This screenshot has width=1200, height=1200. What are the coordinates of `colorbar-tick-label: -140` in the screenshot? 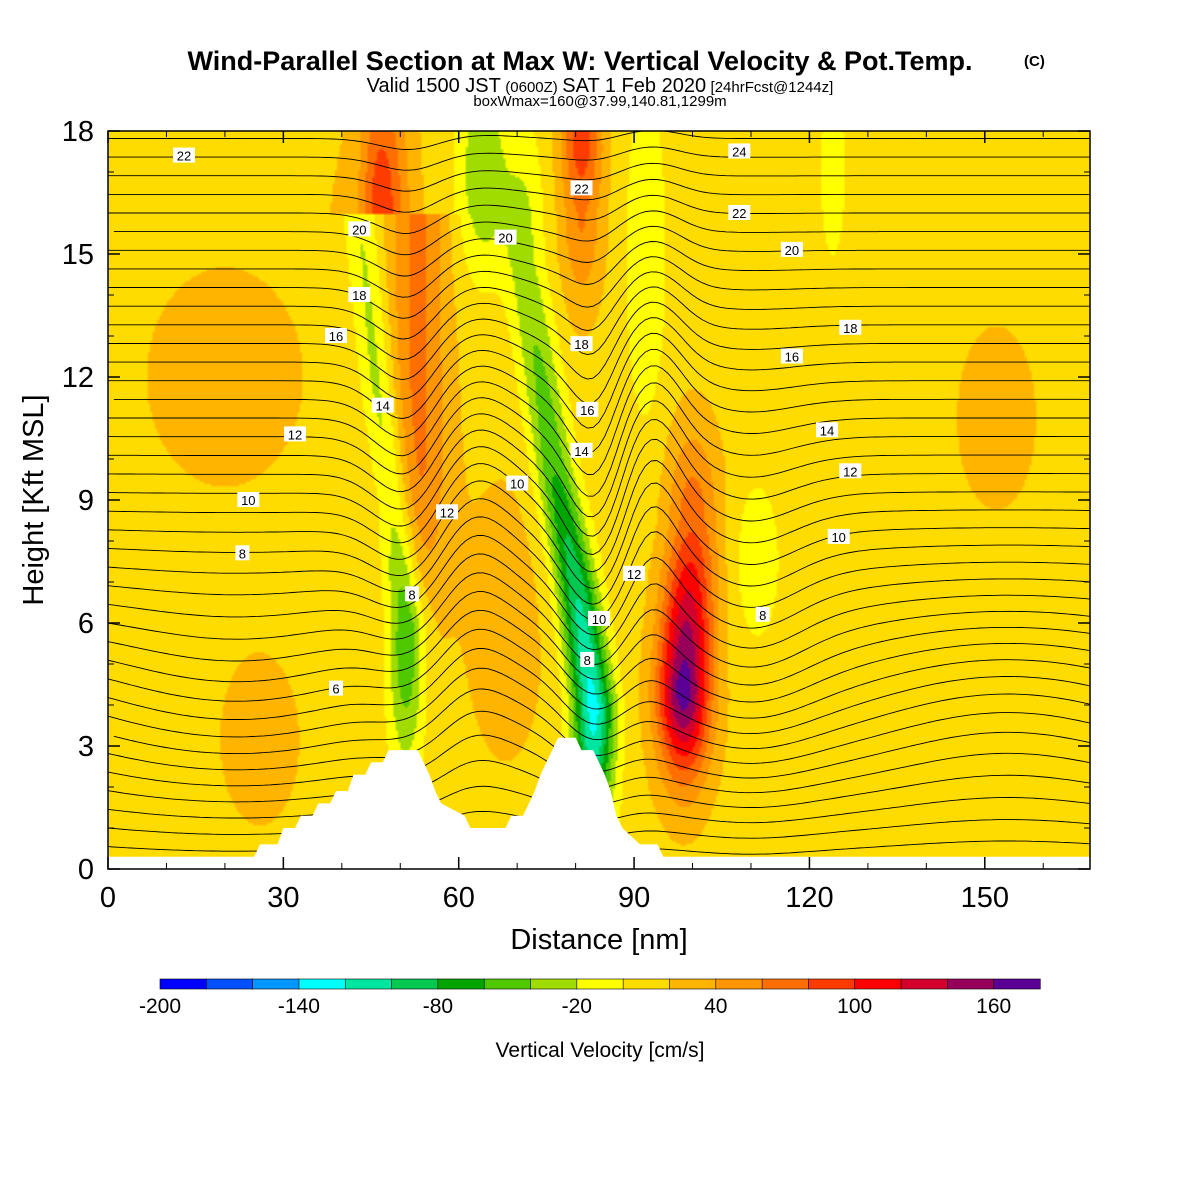 It's located at (299, 1006).